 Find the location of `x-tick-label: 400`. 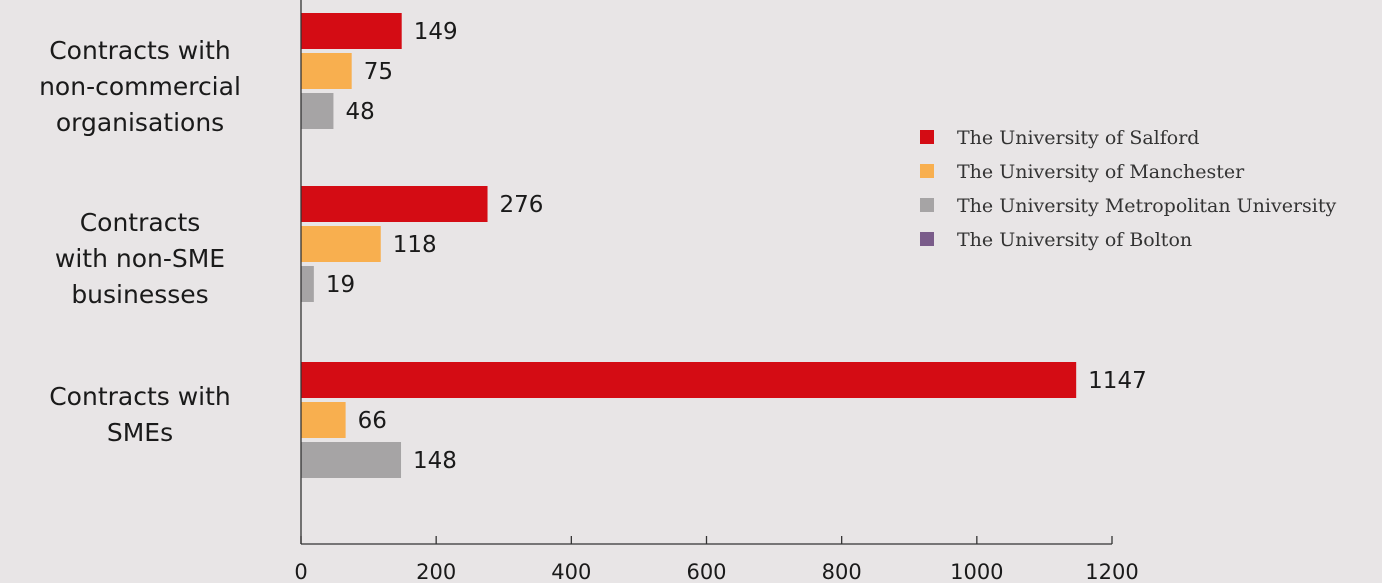

x-tick-label: 400 is located at coordinates (571, 571).